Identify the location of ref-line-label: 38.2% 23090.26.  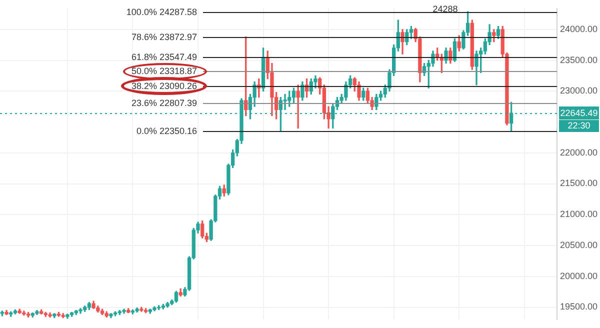
(164, 85).